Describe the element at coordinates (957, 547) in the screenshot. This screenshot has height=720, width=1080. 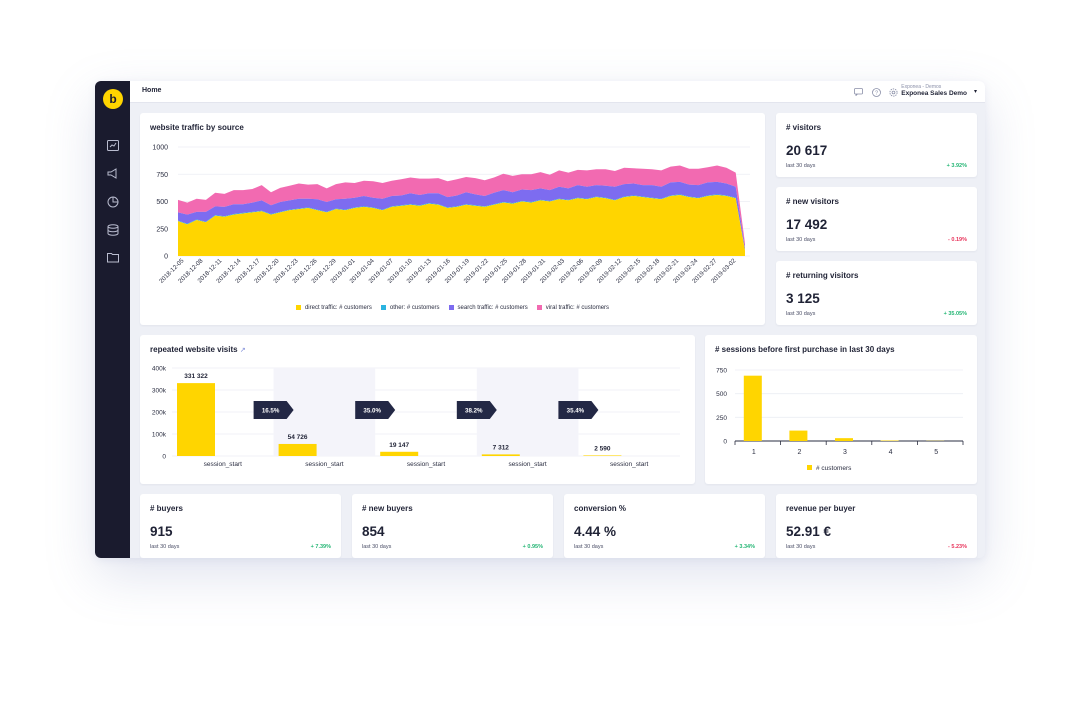
I see `kpi-change: - 5.23%` at that location.